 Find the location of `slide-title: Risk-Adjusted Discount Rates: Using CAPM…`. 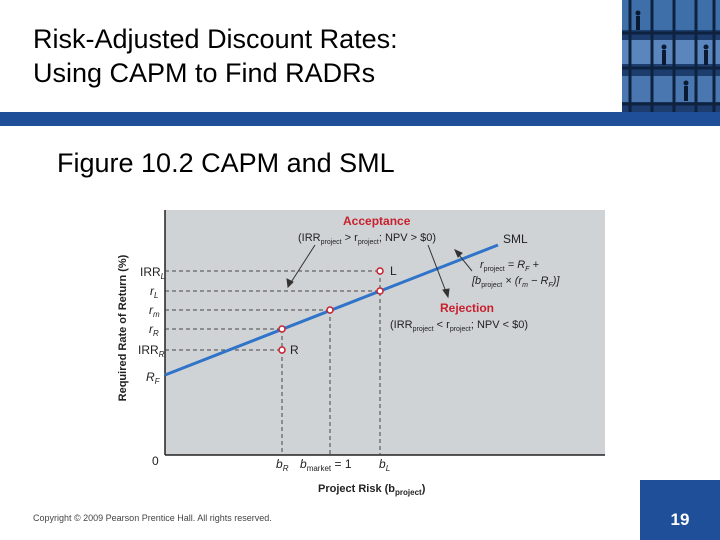

slide-title: Risk-Adjusted Discount Rates: Using CAPM… is located at coordinates (215, 56).